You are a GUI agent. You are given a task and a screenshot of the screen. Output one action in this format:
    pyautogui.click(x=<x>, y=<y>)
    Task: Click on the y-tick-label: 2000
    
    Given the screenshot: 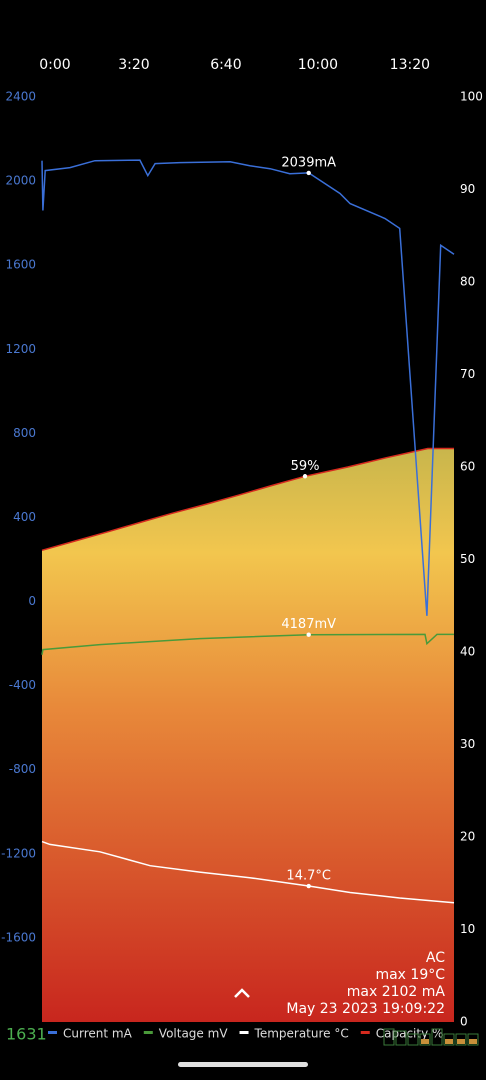 What is the action you would take?
    pyautogui.click(x=20, y=181)
    